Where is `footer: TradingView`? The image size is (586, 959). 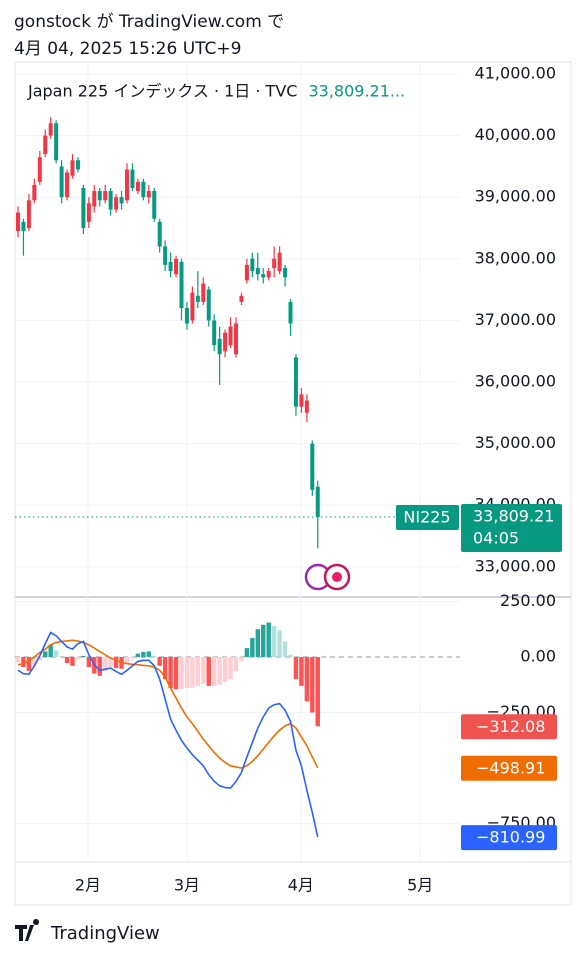 footer: TradingView is located at coordinates (87, 931).